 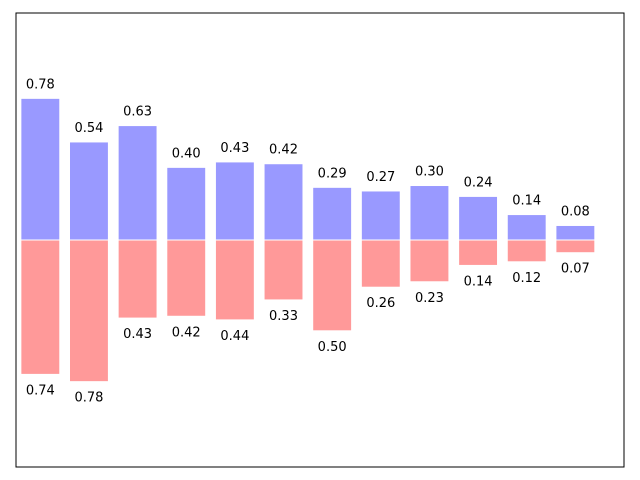 What do you see at coordinates (283, 150) in the screenshot?
I see `positive-bar-label-5: 0.42` at bounding box center [283, 150].